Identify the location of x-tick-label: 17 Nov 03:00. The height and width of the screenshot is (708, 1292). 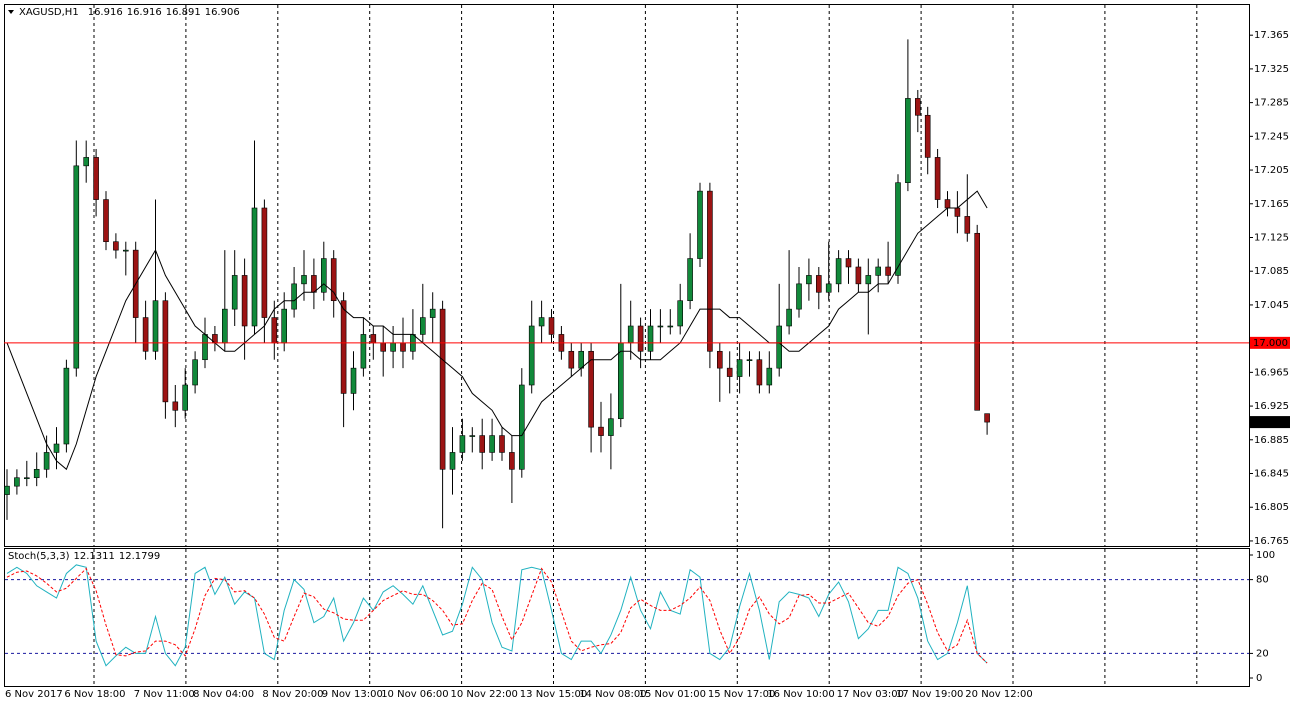
(870, 694).